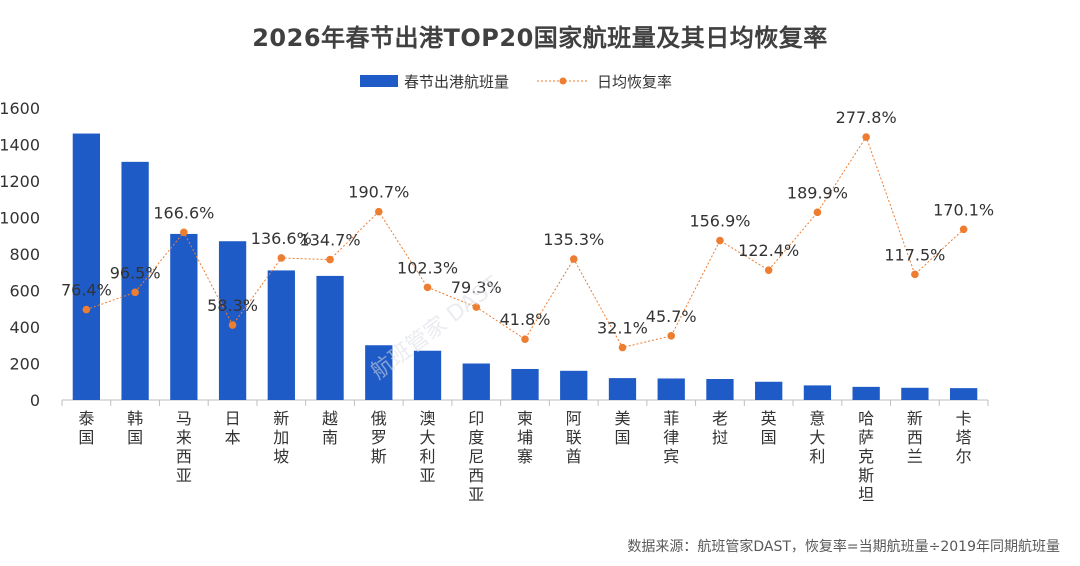  I want to click on rate-data-label: 136.6%, so click(281, 238).